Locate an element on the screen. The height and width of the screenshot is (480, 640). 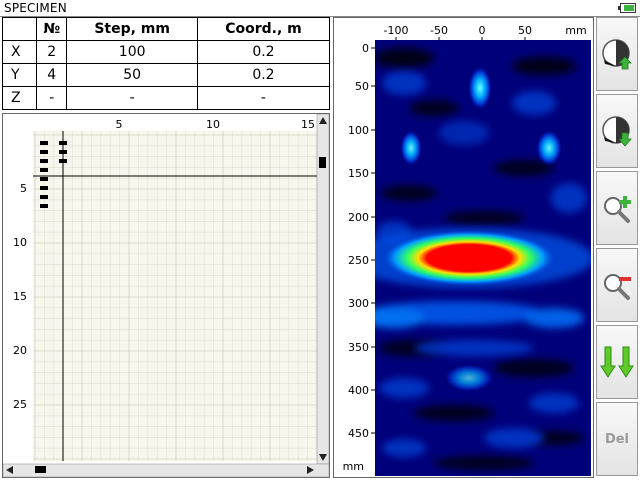
x-tick-label: 50 is located at coordinates (525, 30).